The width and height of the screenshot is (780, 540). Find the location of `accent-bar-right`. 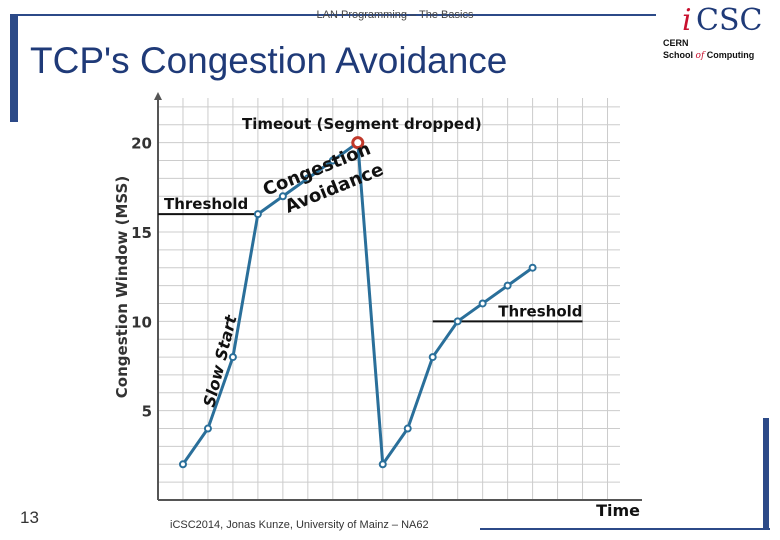

accent-bar-right is located at coordinates (766, 474).